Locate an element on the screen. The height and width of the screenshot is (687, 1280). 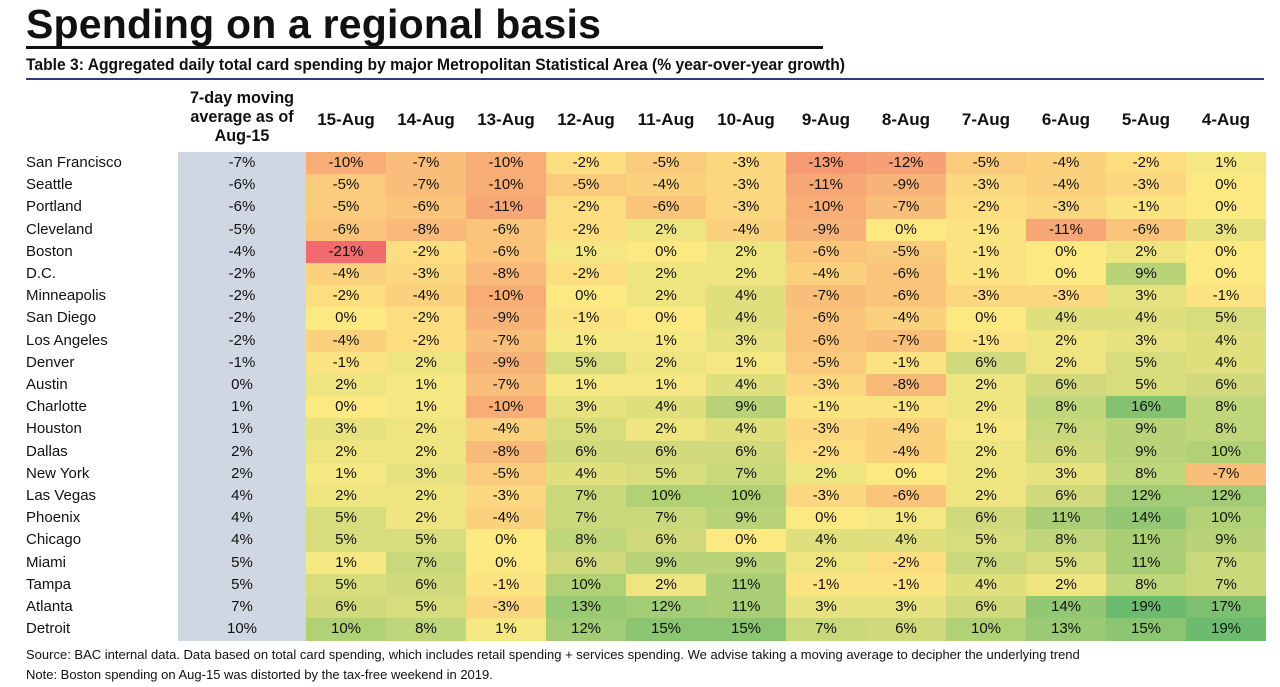
moving-average-cell: -7% is located at coordinates (242, 163).